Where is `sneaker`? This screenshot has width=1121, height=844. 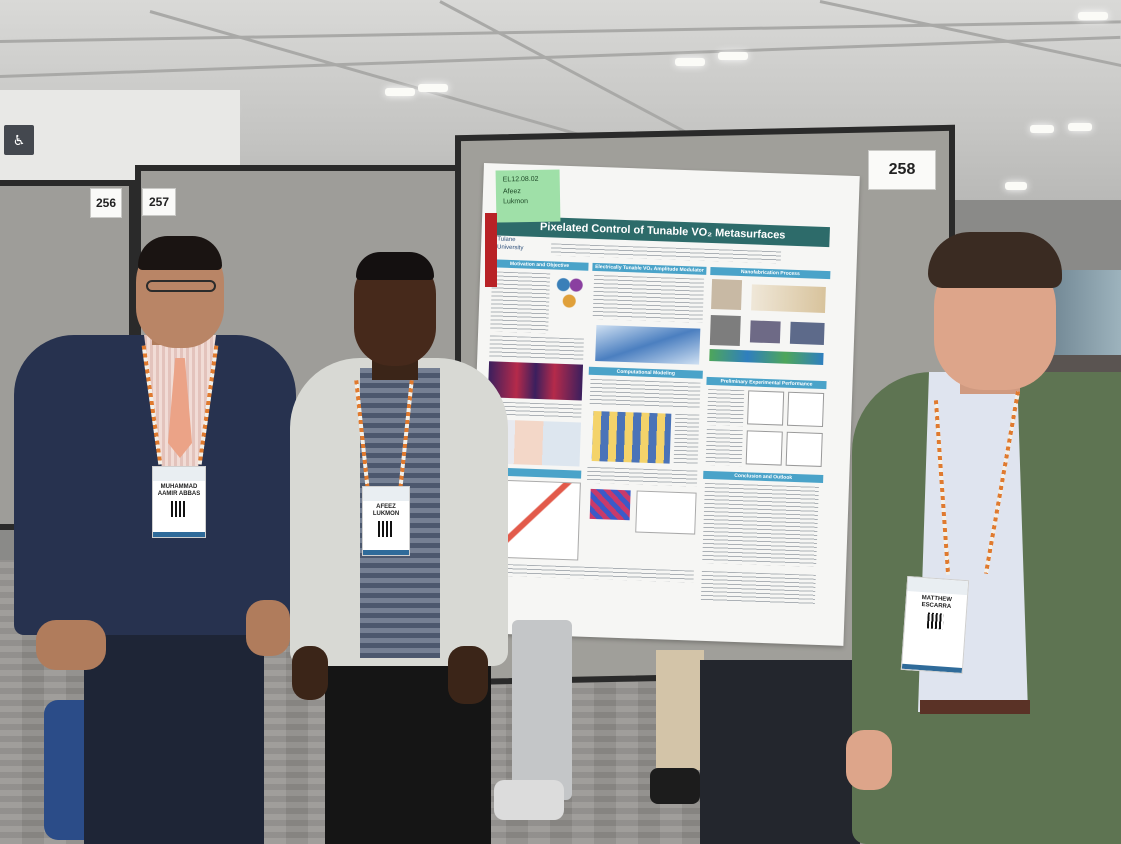
sneaker is located at coordinates (529, 800).